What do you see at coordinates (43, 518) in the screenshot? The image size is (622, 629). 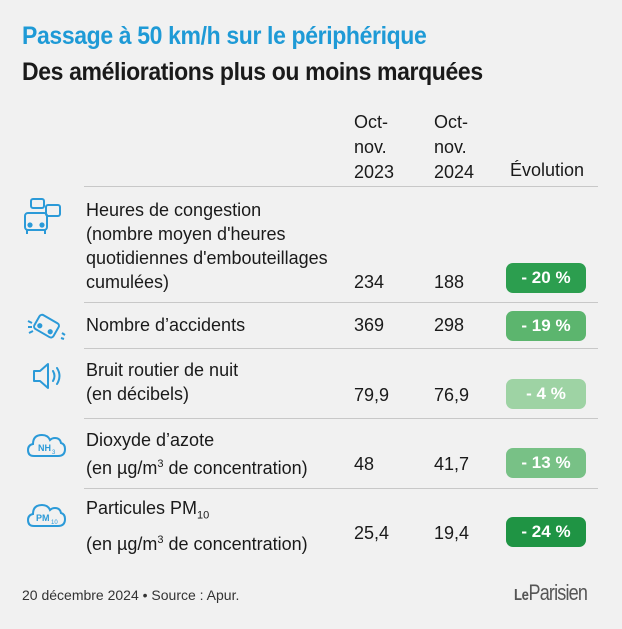 I see `svg-text: PM` at bounding box center [43, 518].